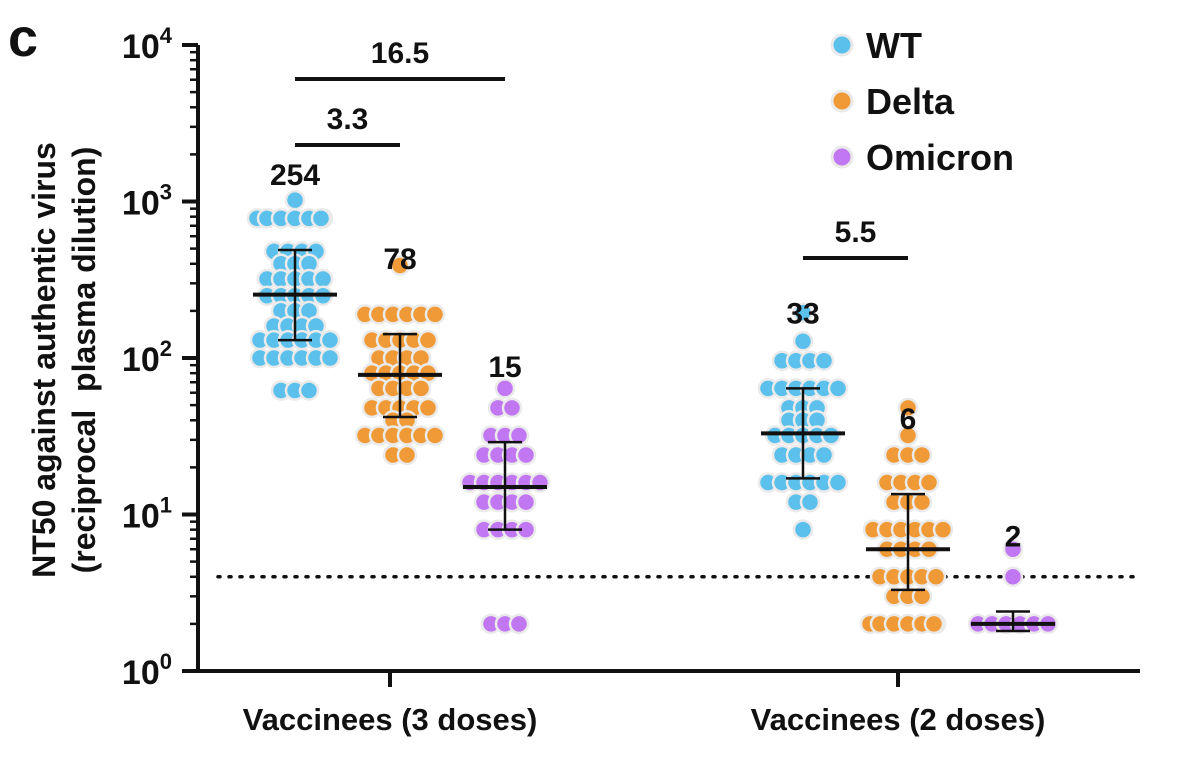 This screenshot has height=773, width=1200. What do you see at coordinates (400, 53) in the screenshot?
I see `fold-label: 16.5` at bounding box center [400, 53].